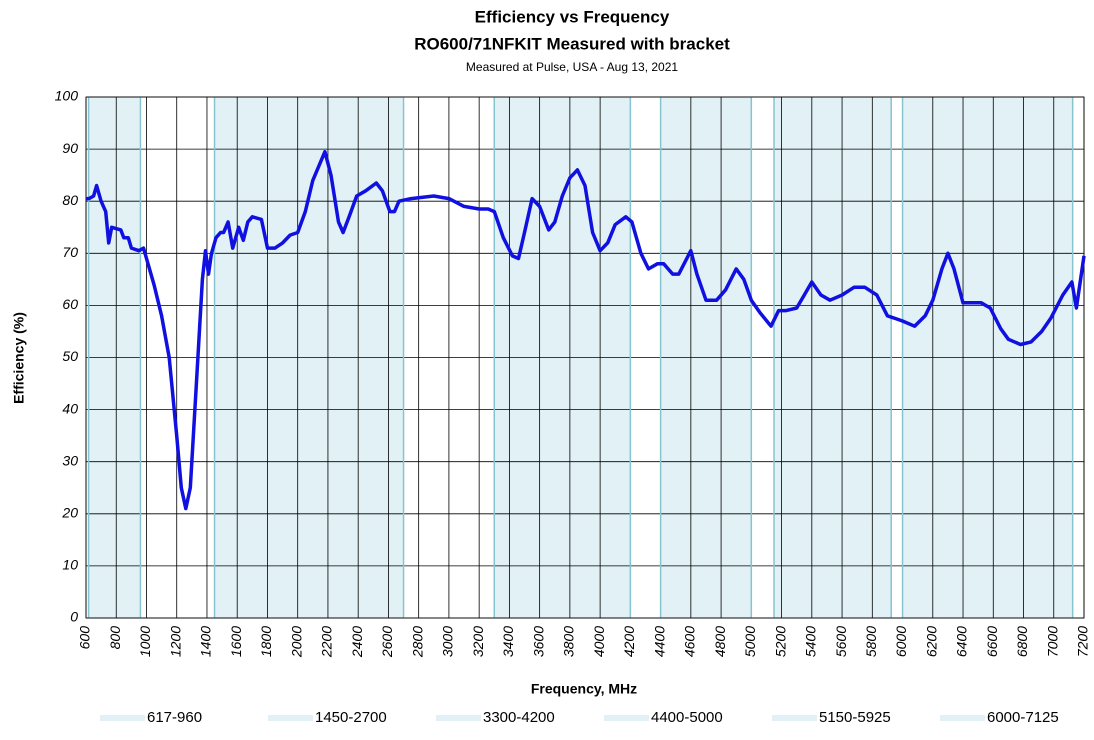  I want to click on y-tick-label: 10, so click(70, 565).